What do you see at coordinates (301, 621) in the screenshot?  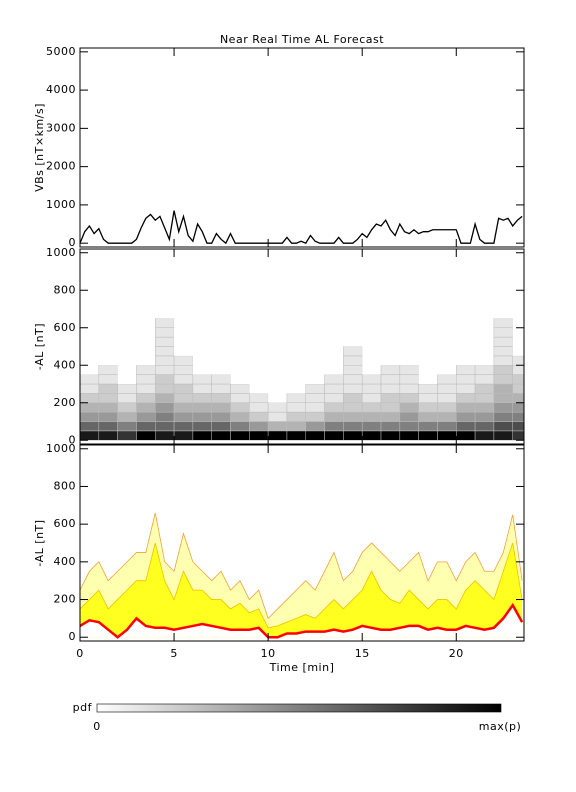 I see `band-area` at bounding box center [301, 621].